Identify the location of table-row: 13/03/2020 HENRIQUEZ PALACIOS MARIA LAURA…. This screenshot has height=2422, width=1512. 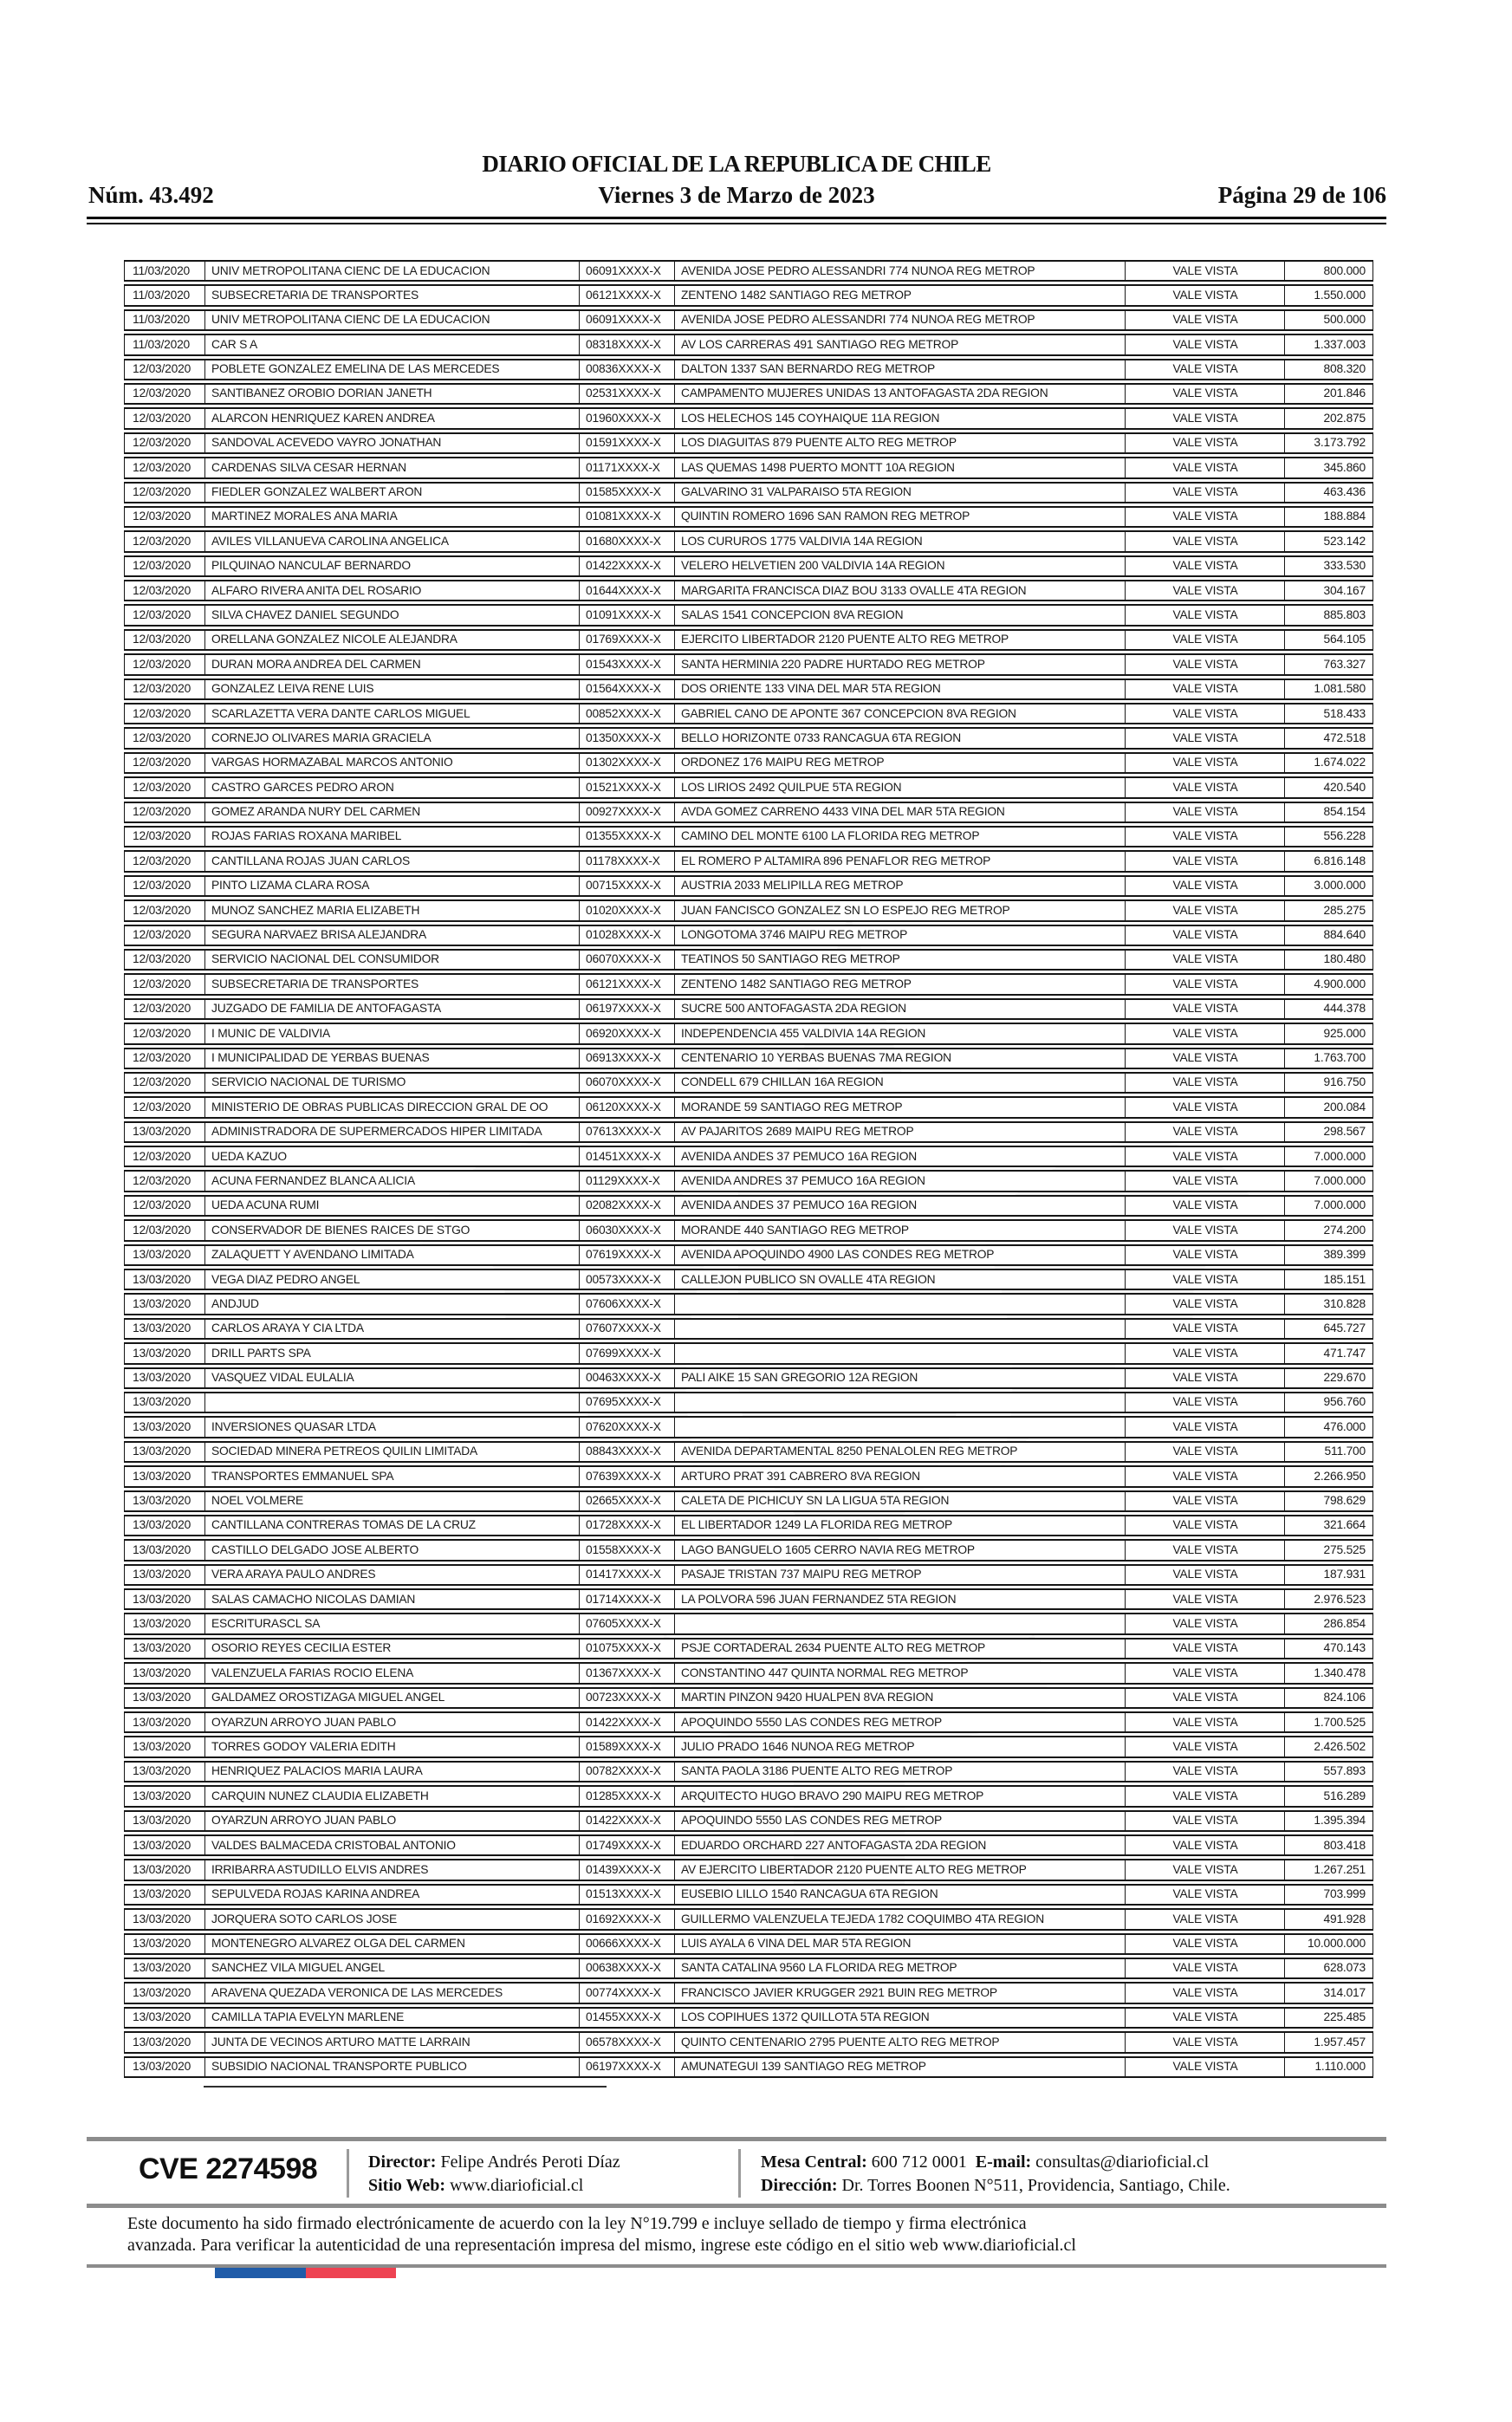
(748, 1771).